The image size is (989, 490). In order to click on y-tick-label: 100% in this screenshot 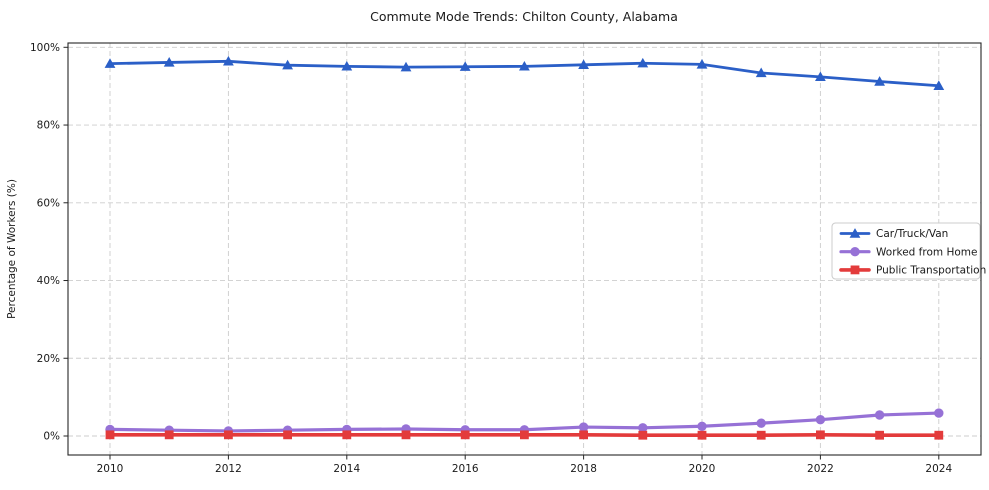, I will do `click(45, 48)`.